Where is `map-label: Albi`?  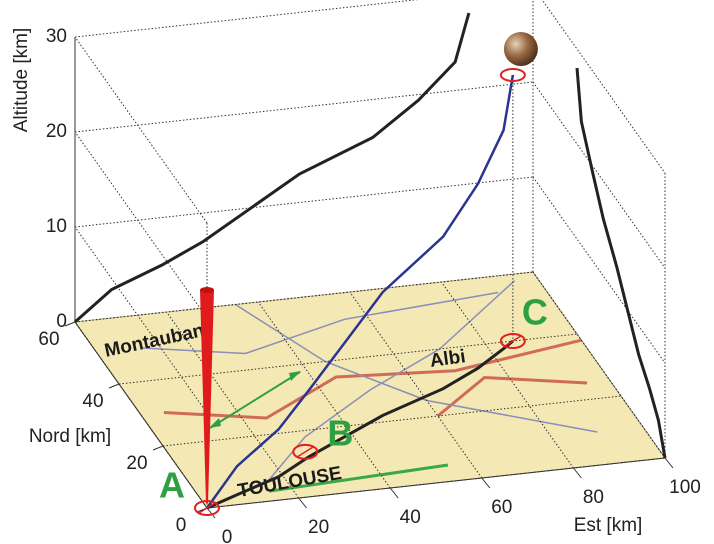 map-label: Albi is located at coordinates (447, 359).